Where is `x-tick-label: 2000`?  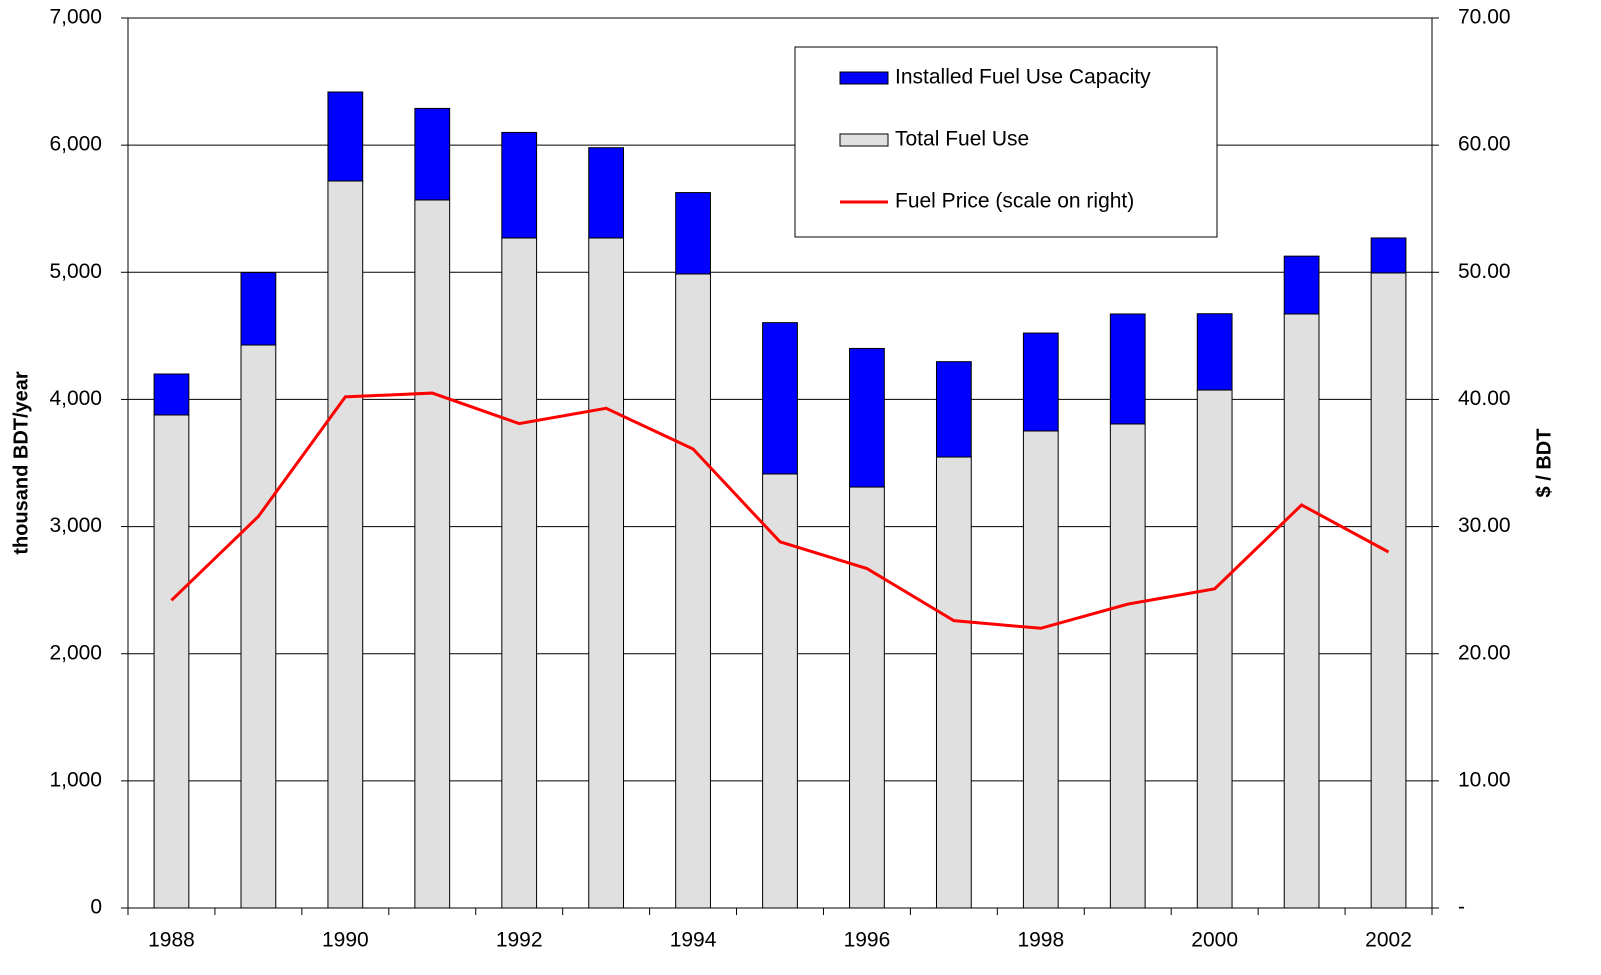 x-tick-label: 2000 is located at coordinates (1214, 940).